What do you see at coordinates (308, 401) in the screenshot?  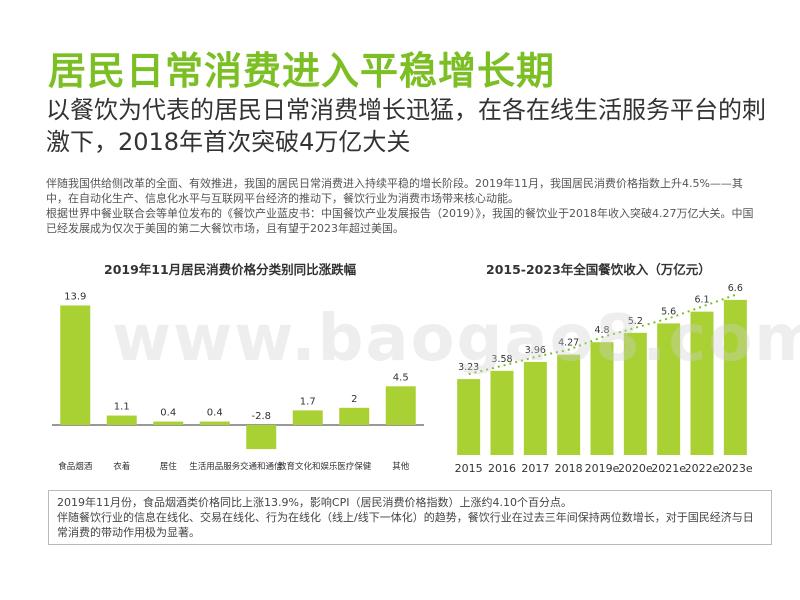 I see `data-label: 1.7` at bounding box center [308, 401].